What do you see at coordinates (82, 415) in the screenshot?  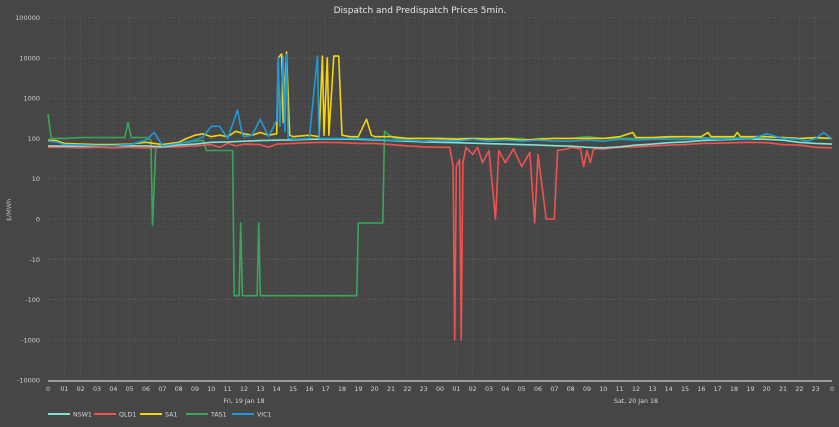 I see `legend-label: NSW1` at bounding box center [82, 415].